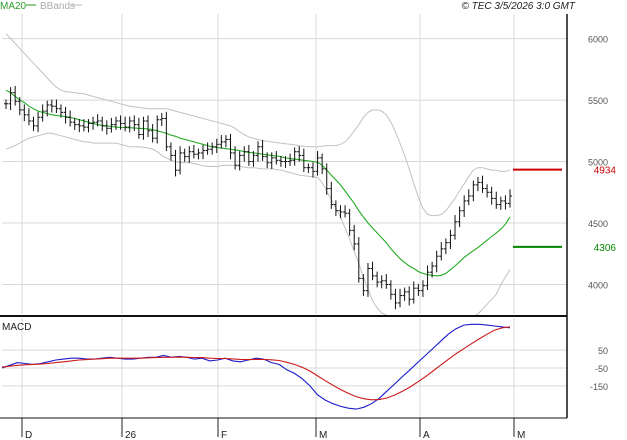 The width and height of the screenshot is (627, 440). I want to click on x-tick-label: A, so click(426, 435).